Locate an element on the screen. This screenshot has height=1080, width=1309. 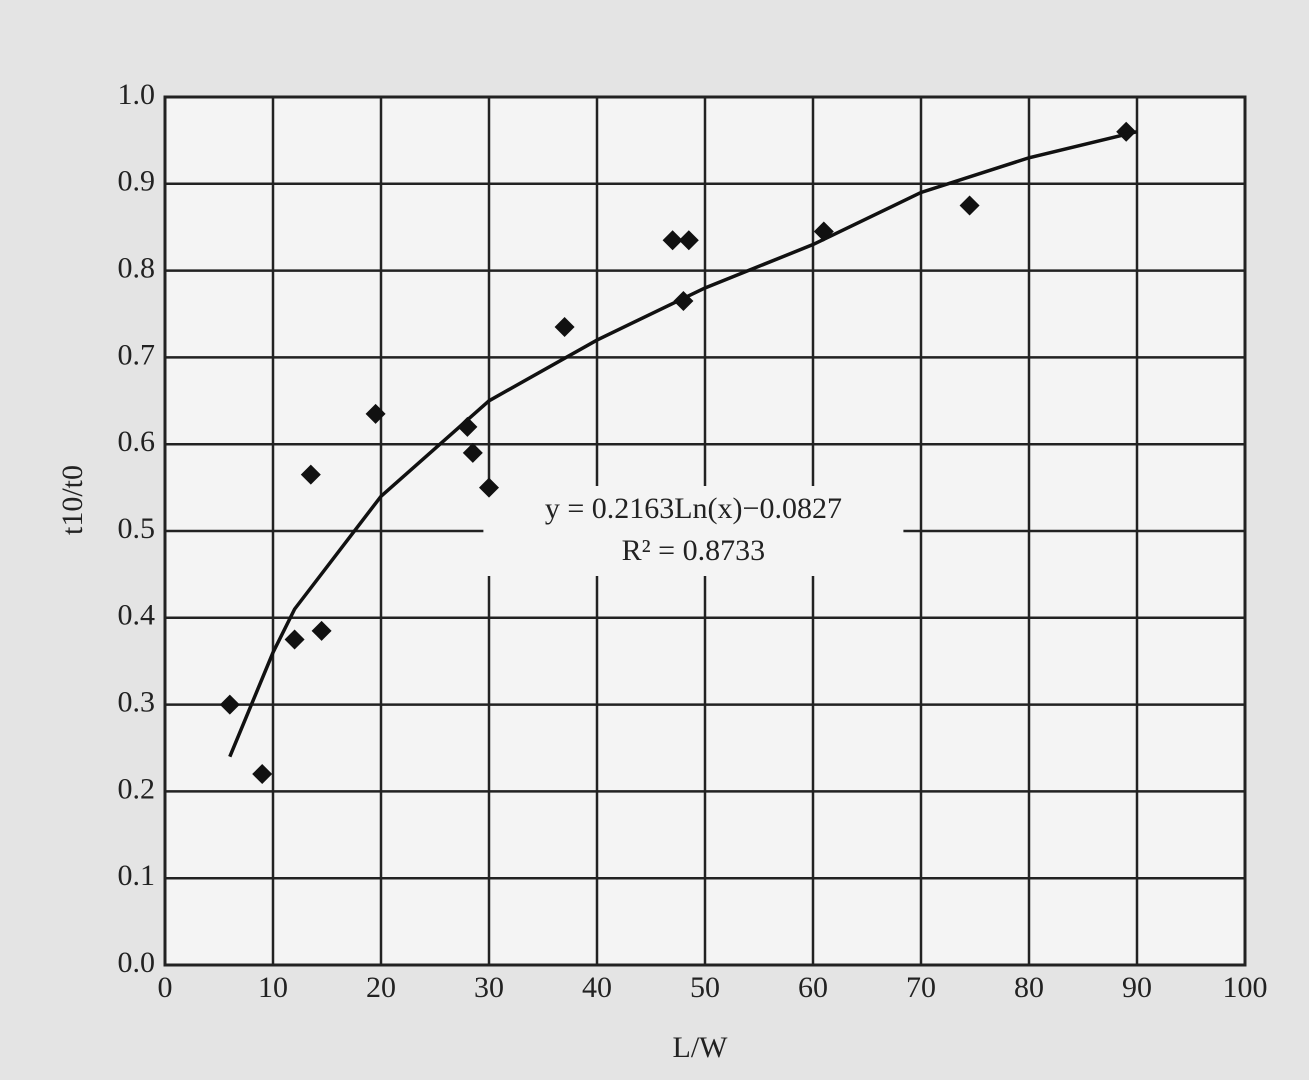
annotation: y = 0.2163Ln(x)−0.0827 is located at coordinates (693, 508).